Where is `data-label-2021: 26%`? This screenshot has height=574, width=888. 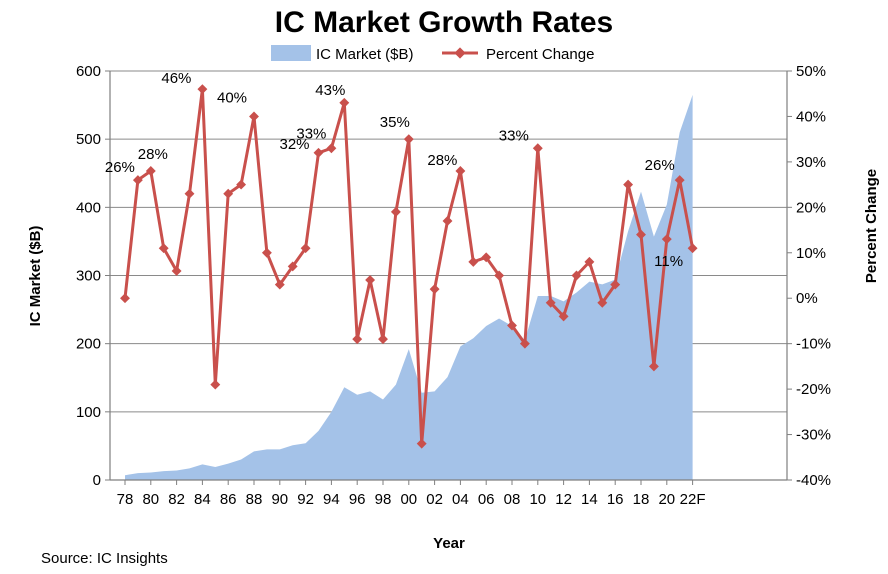
data-label-2021: 26% is located at coordinates (660, 165).